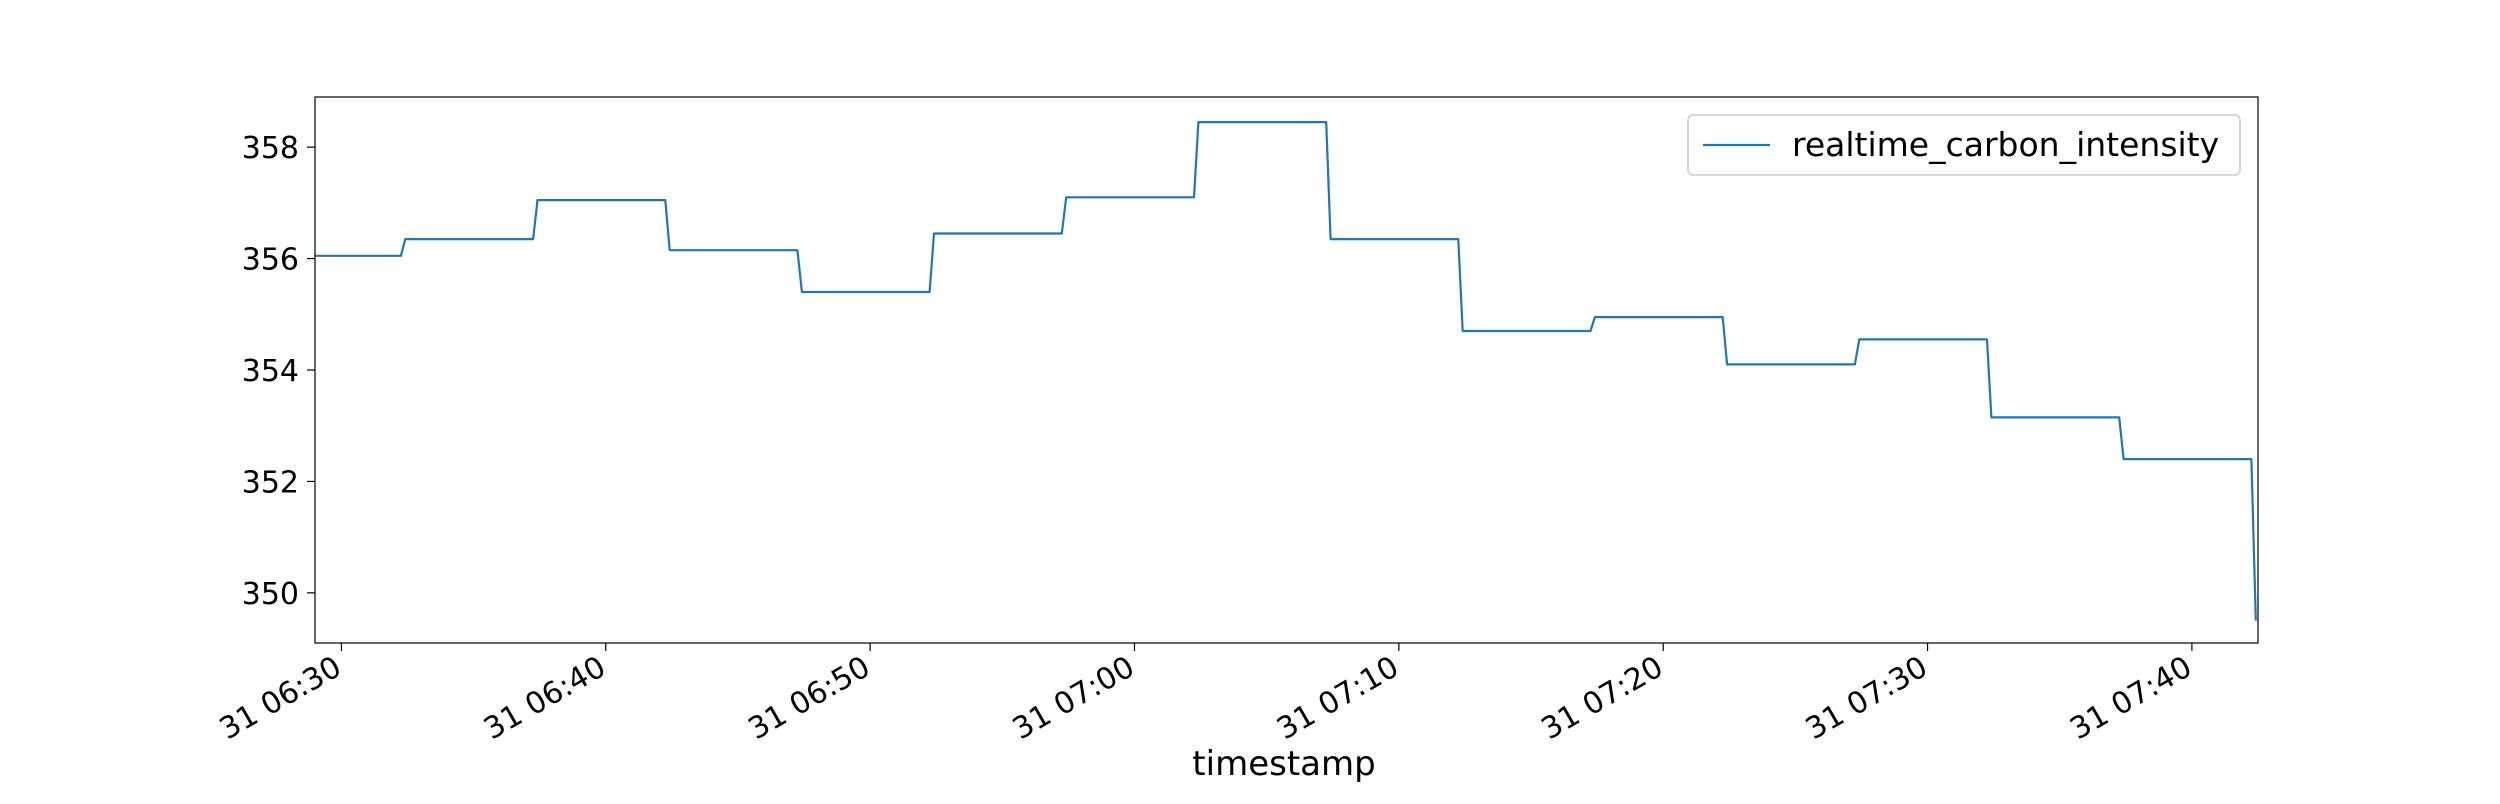  I want to click on legend: realtime_carbon_intensity, so click(1964, 145).